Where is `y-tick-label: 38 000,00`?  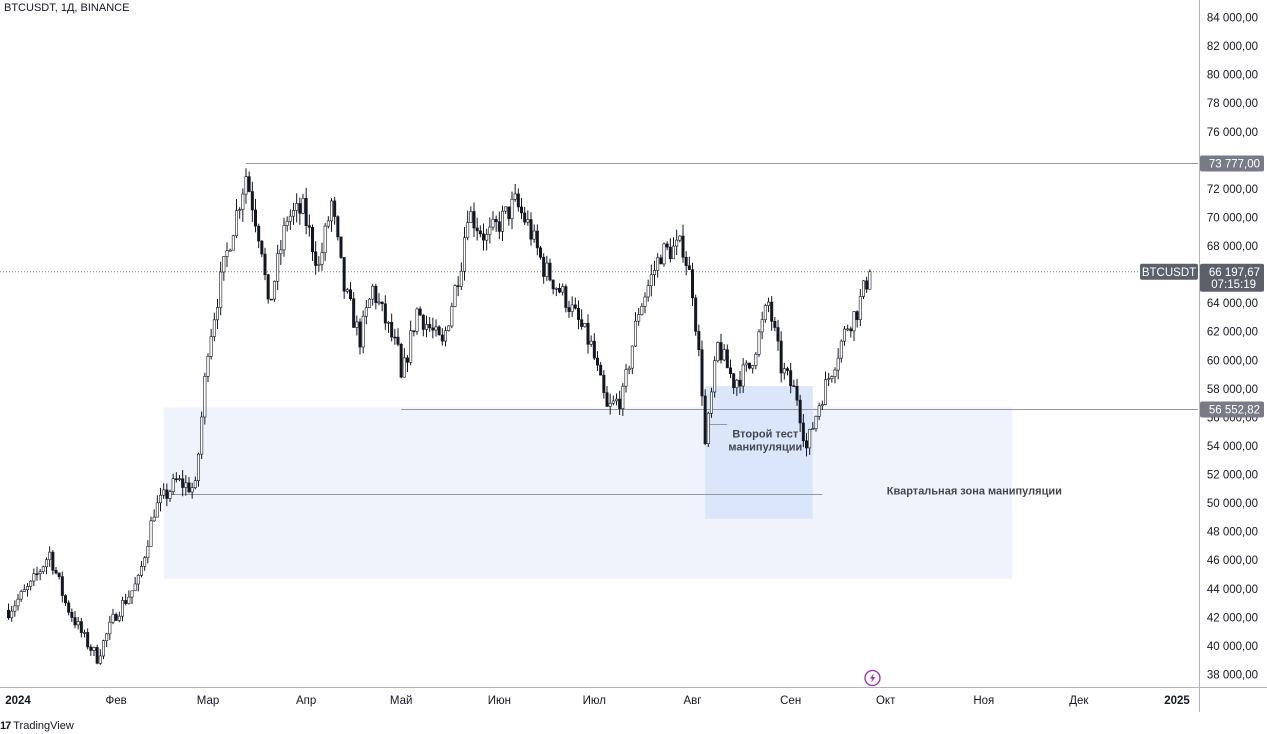 y-tick-label: 38 000,00 is located at coordinates (1232, 676).